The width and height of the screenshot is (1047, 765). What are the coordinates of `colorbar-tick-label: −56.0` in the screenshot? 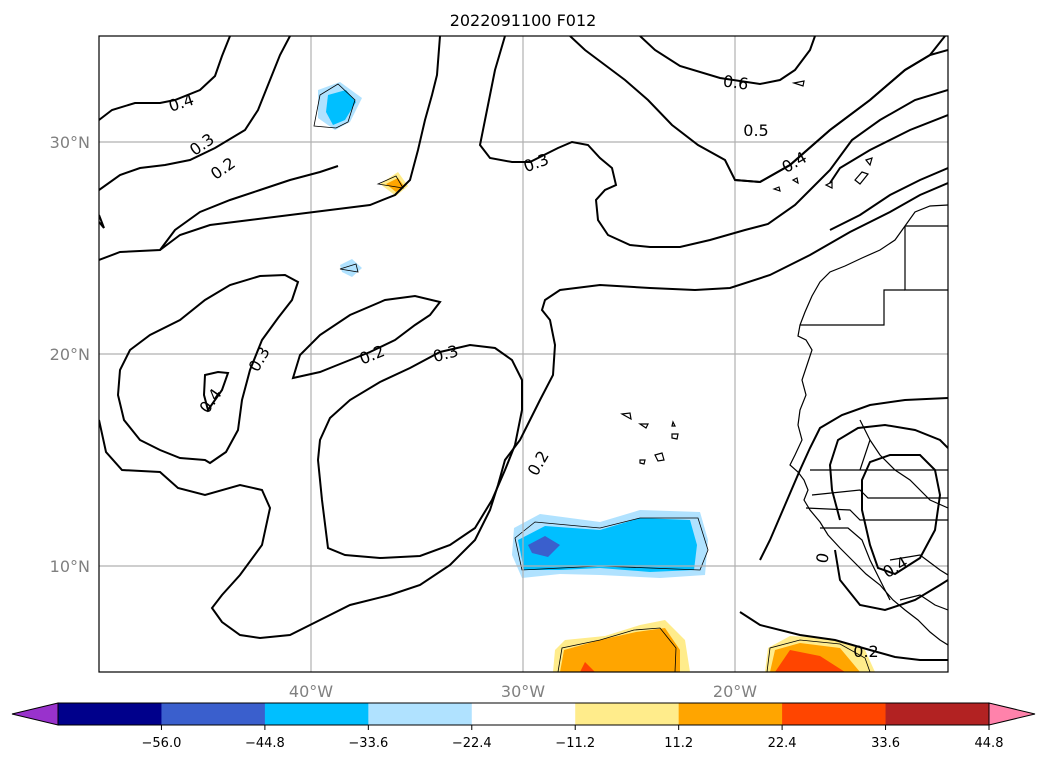 It's located at (162, 743).